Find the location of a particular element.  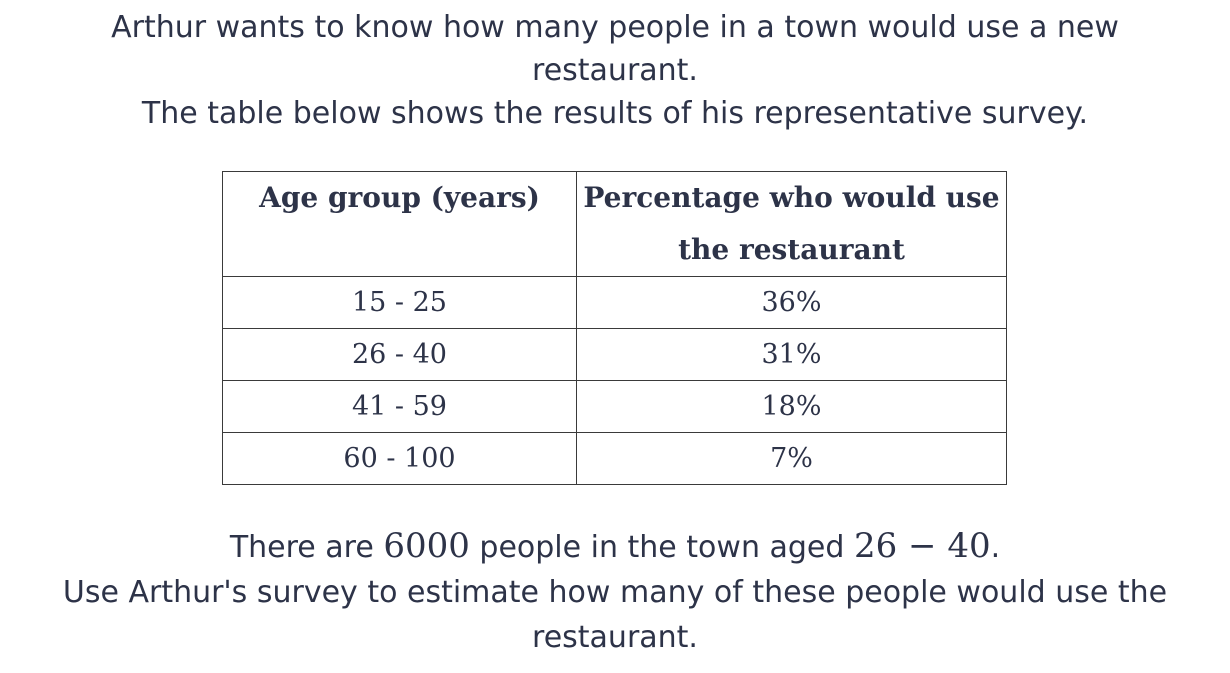

header-percentage: Percentage who would use the restaurant is located at coordinates (791, 224).